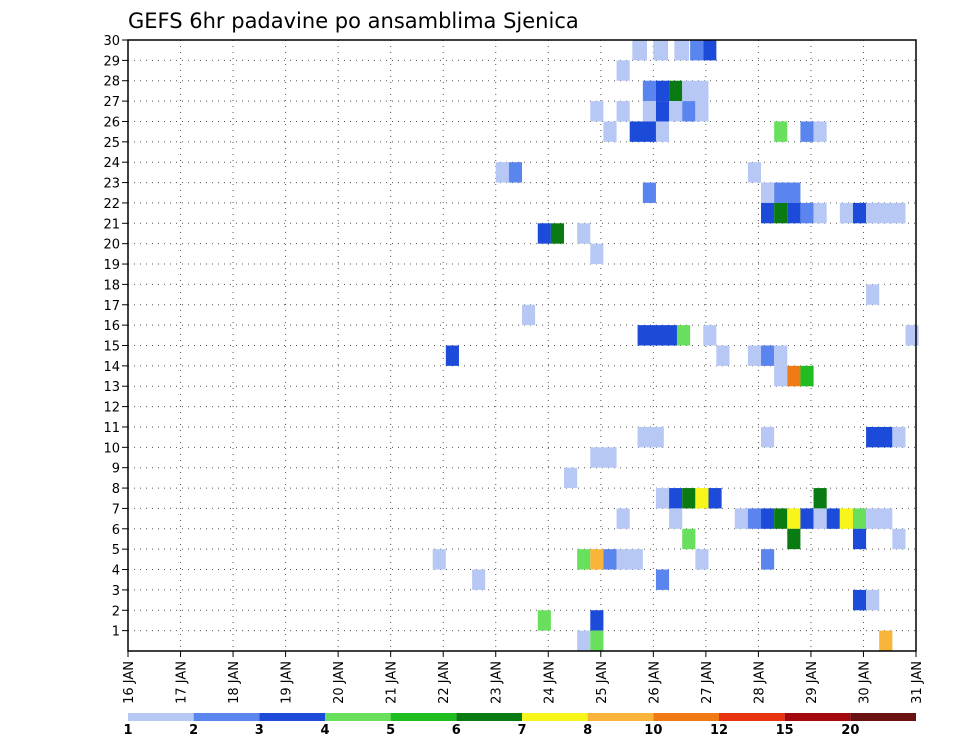  Describe the element at coordinates (785, 730) in the screenshot. I see `colorbar-label: 15` at that location.